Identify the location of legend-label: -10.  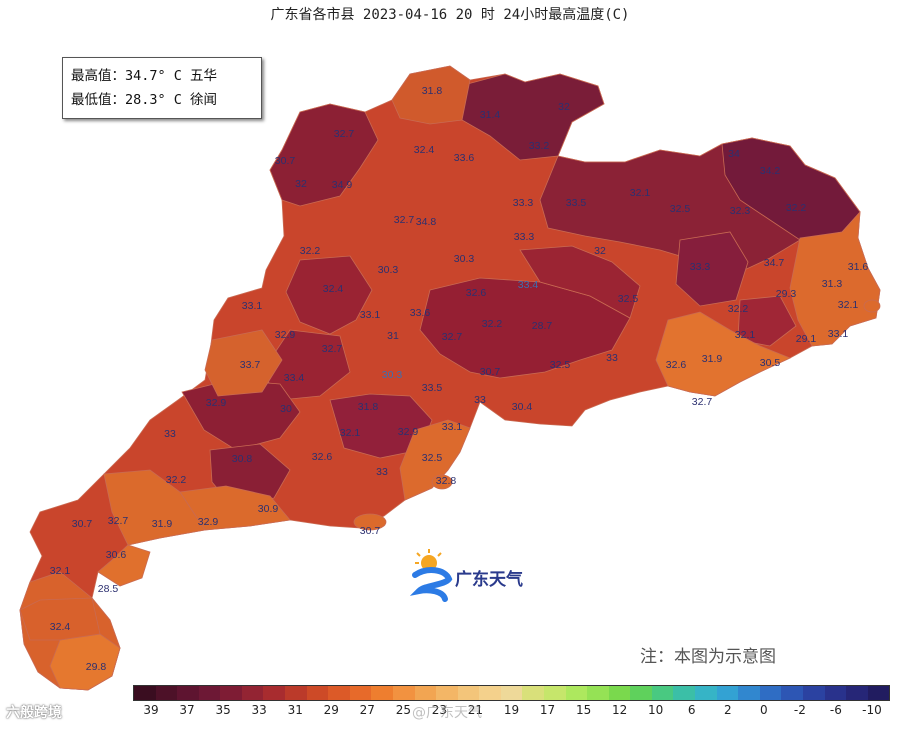
(872, 710).